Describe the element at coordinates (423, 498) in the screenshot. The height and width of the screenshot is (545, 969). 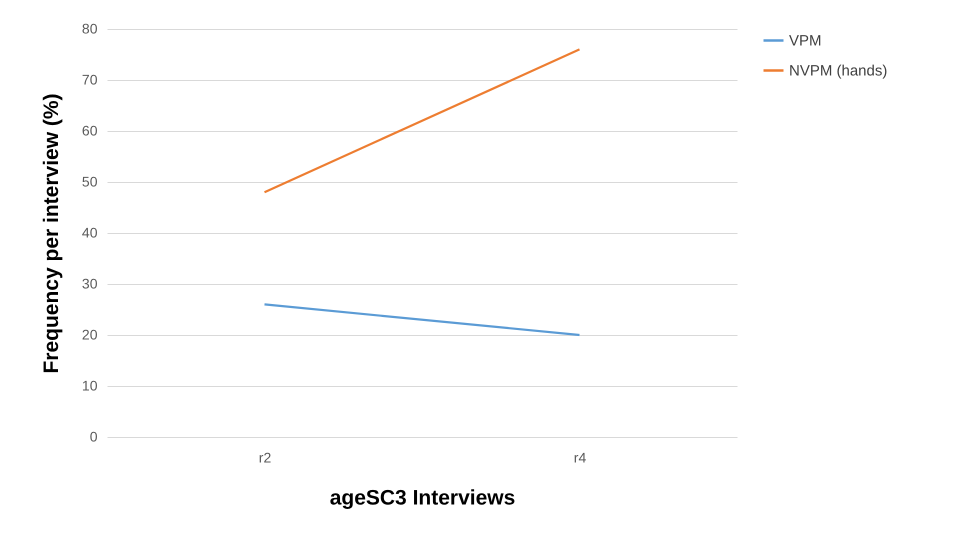
I see `x-axis-title: ageSC3 Interviews` at that location.